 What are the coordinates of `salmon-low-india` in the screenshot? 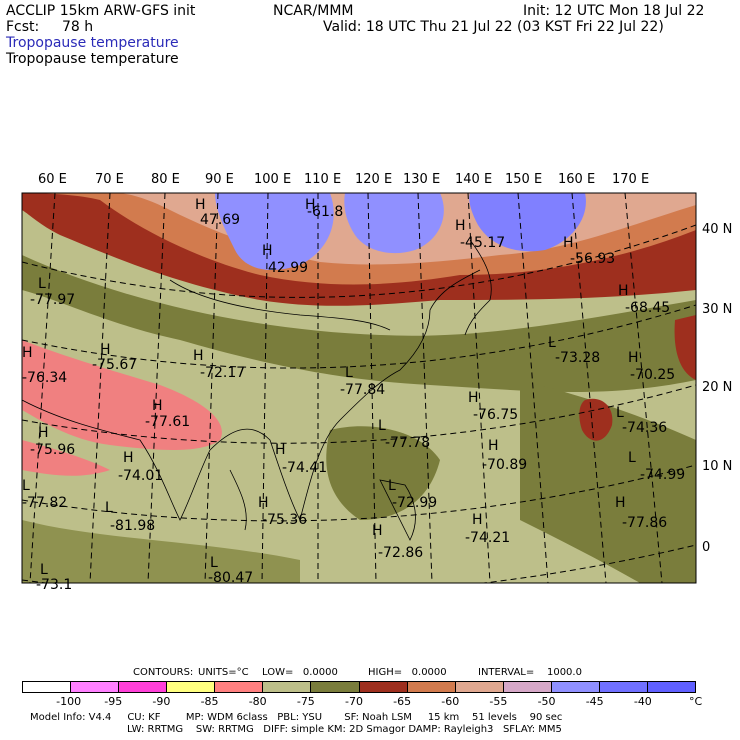 It's located at (122, 395).